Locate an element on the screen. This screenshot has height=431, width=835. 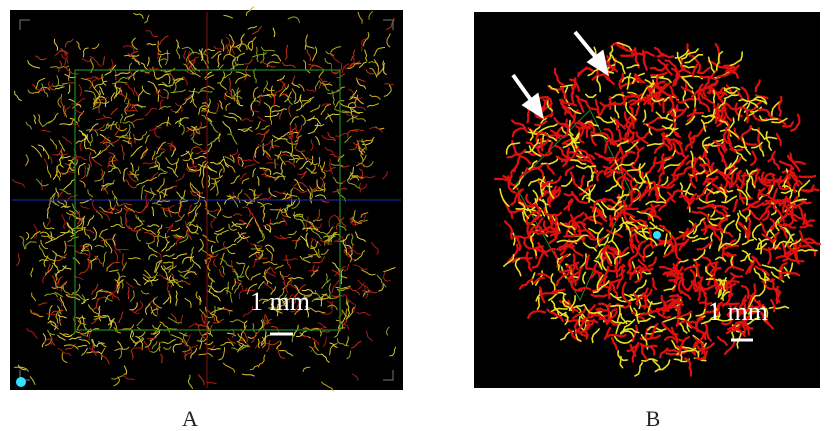
panel-label: A is located at coordinates (190, 418).